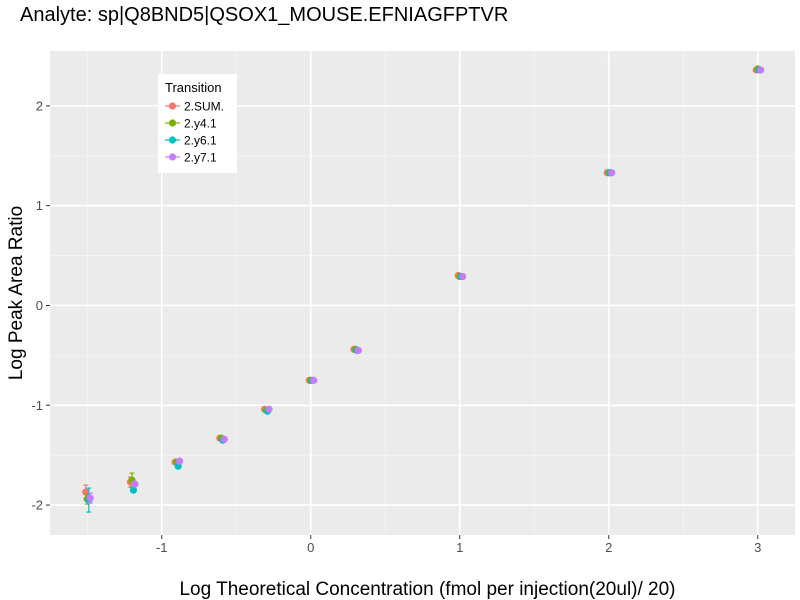 This screenshot has height=600, width=800. What do you see at coordinates (39, 205) in the screenshot?
I see `y-tick-label: 1` at bounding box center [39, 205].